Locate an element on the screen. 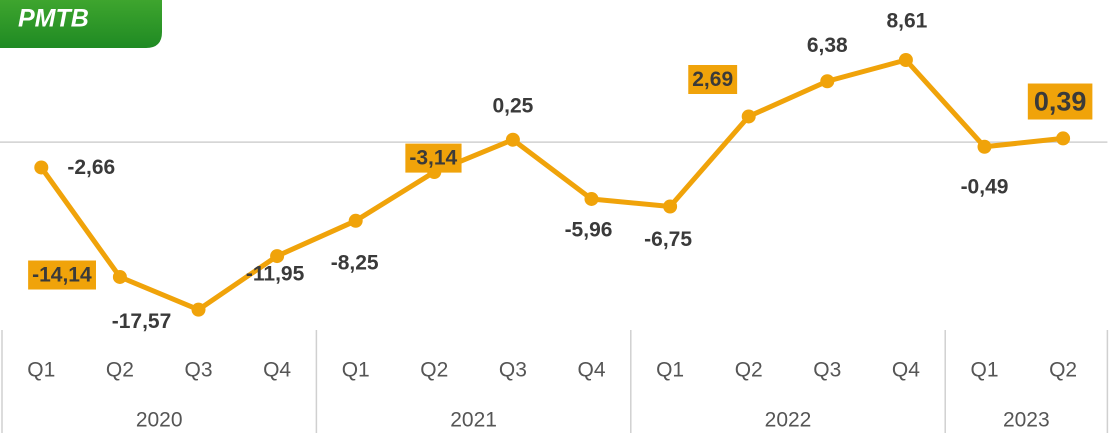  data-label: -2,66 is located at coordinates (91, 167).